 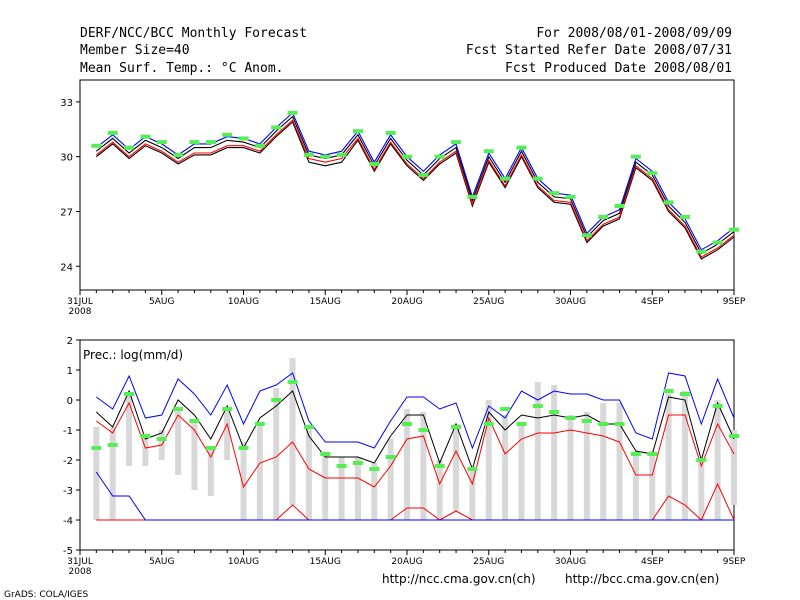 I want to click on variable-label: Mean Surf. Temp.: °C Anom., so click(x=182, y=68).